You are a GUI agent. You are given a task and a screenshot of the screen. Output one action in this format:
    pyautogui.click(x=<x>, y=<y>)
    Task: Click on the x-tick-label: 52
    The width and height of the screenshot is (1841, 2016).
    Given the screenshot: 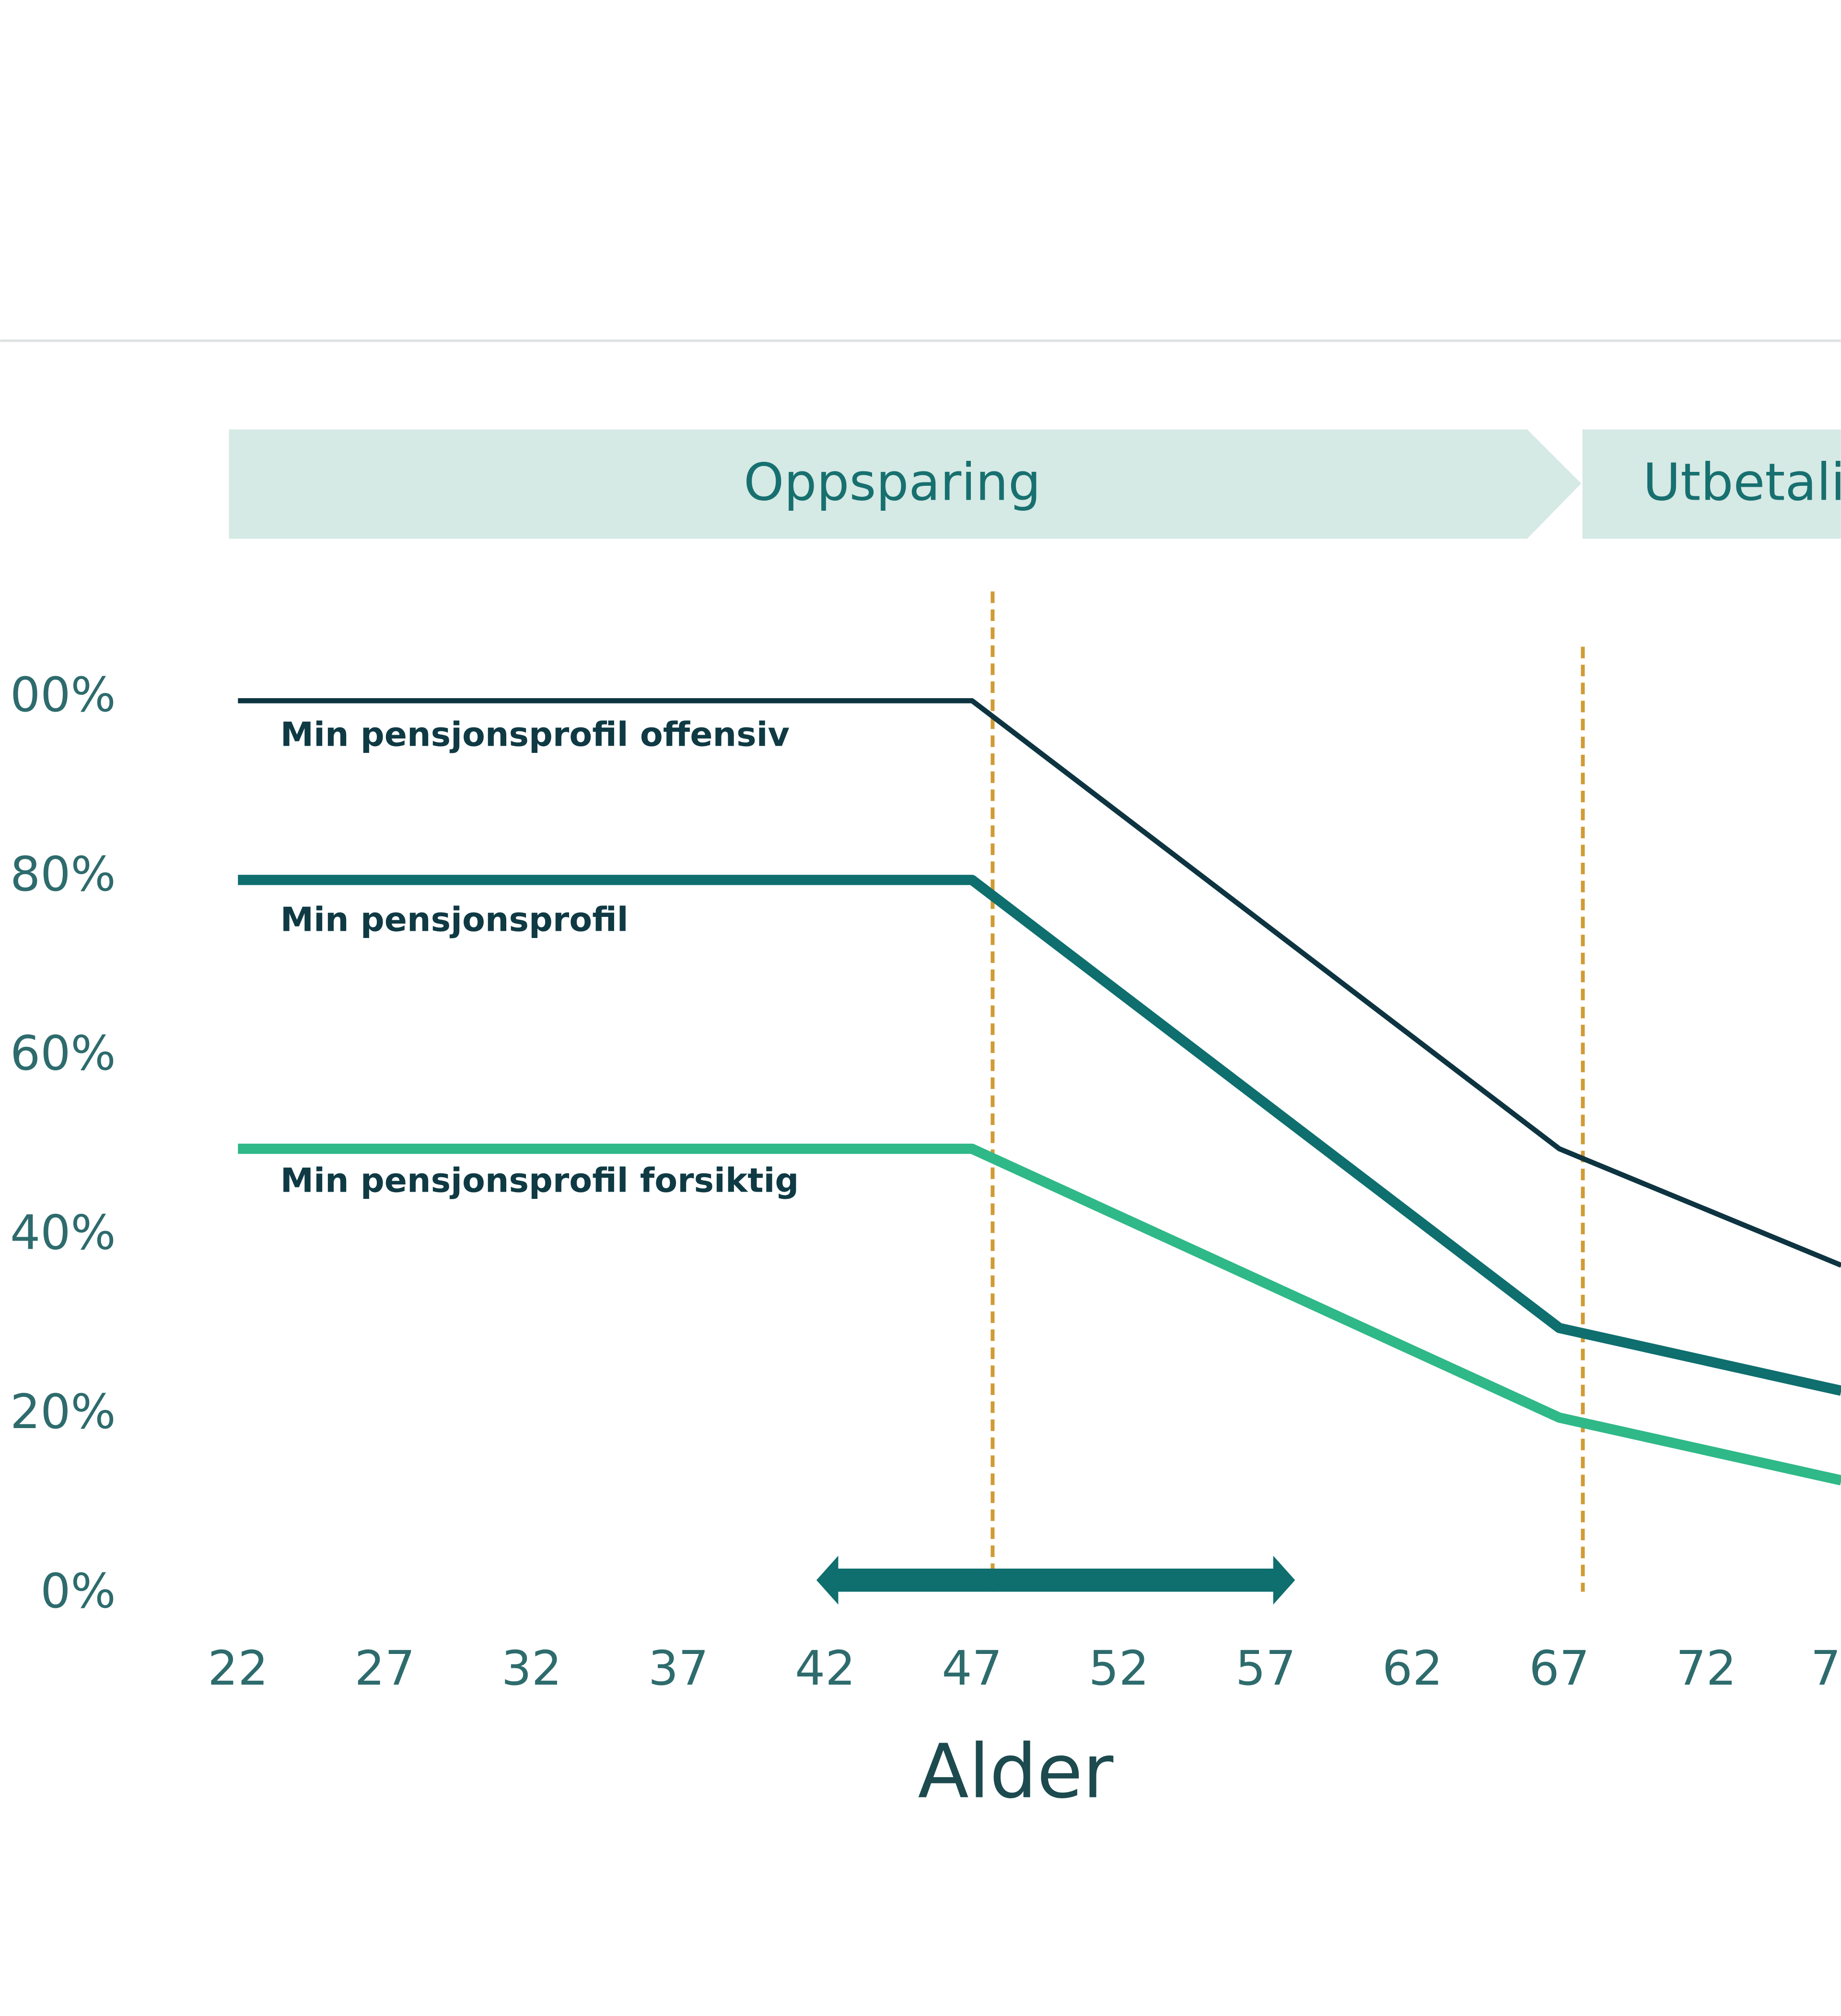 What is the action you would take?
    pyautogui.click(x=1119, y=1668)
    